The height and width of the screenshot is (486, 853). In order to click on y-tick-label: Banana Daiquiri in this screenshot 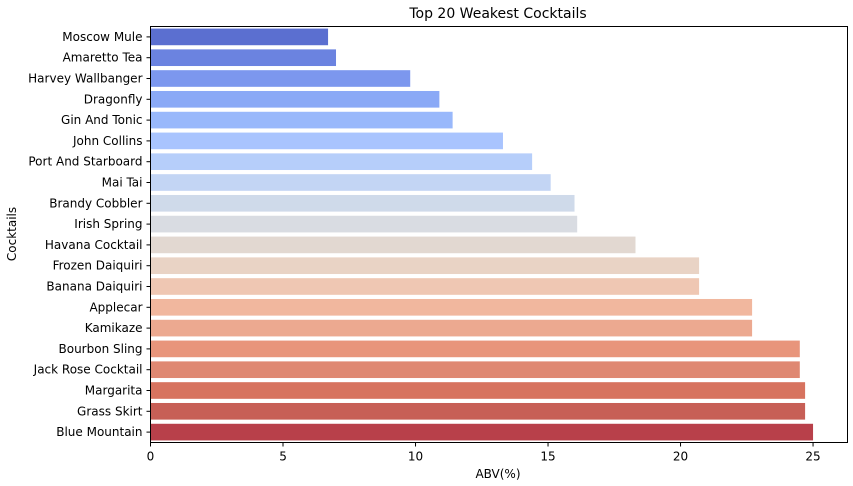, I will do `click(94, 287)`.